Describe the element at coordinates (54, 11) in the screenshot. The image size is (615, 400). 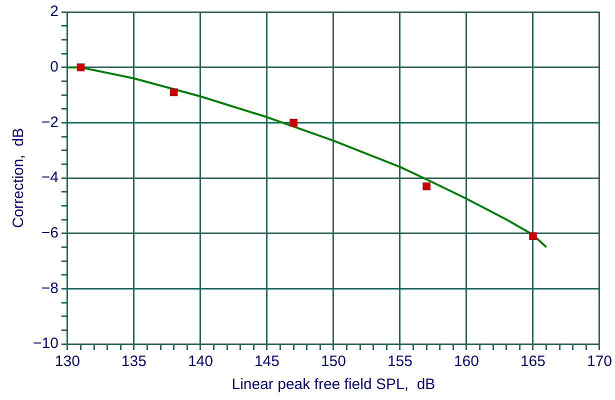
I see `y-tick-label: 2` at that location.